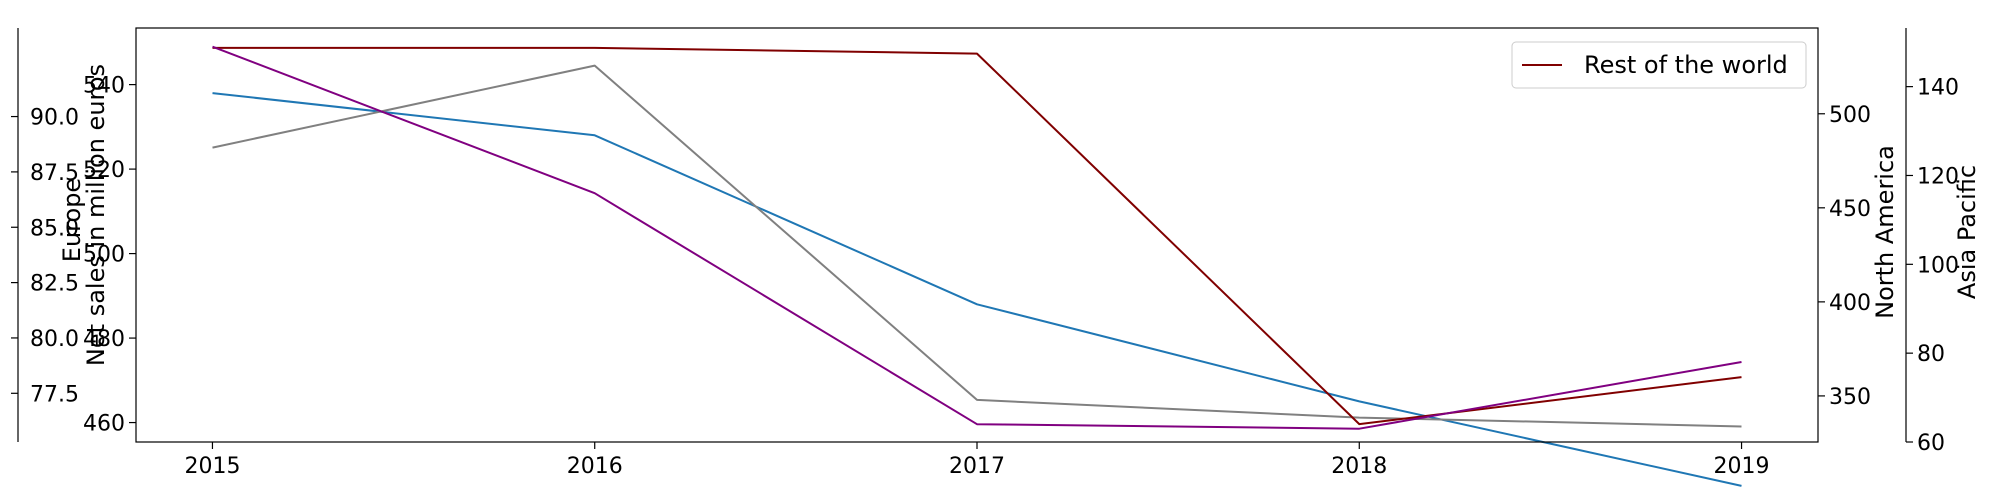 The width and height of the screenshot is (2000, 500). I want to click on left_outer-tick-label: 90.0, so click(54, 118).